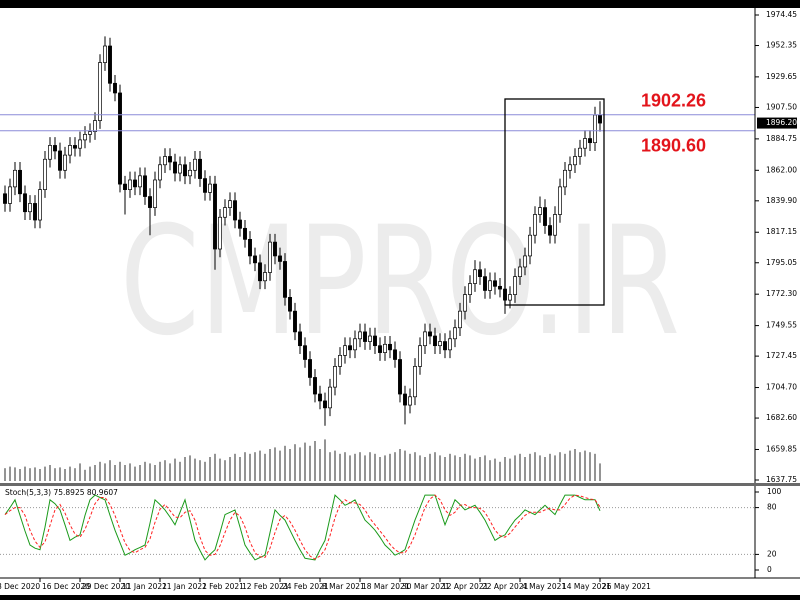  What do you see at coordinates (184, 586) in the screenshot?
I see `x-tick-label: 21 Jan 2021` at bounding box center [184, 586].